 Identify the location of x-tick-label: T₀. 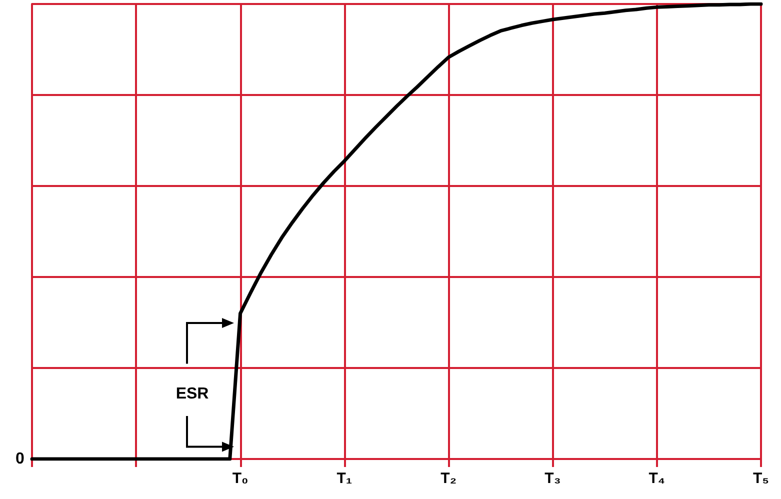
(240, 478).